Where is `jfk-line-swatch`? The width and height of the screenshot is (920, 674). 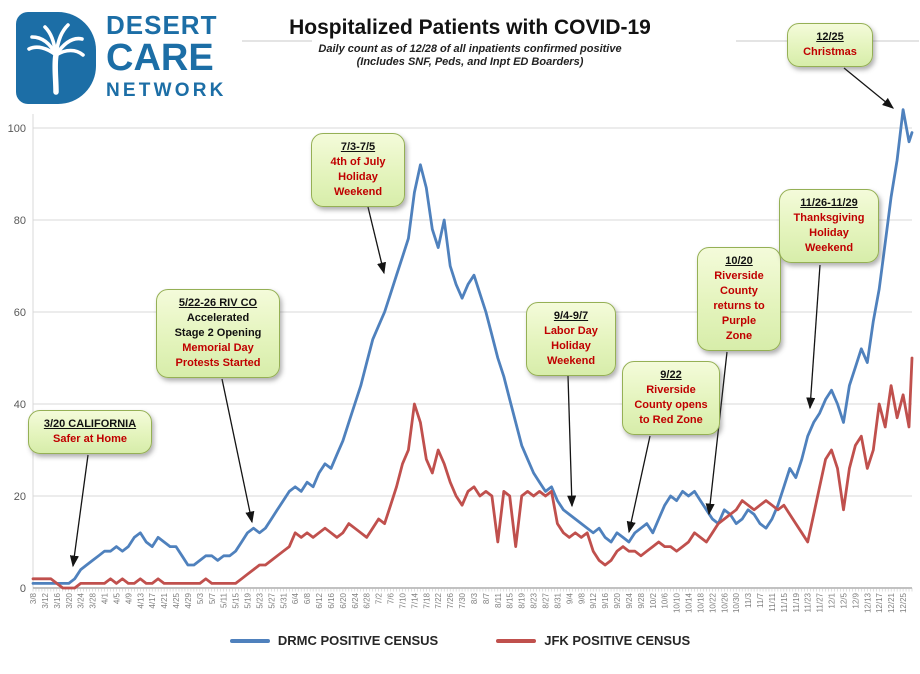
jfk-line-swatch is located at coordinates (516, 640).